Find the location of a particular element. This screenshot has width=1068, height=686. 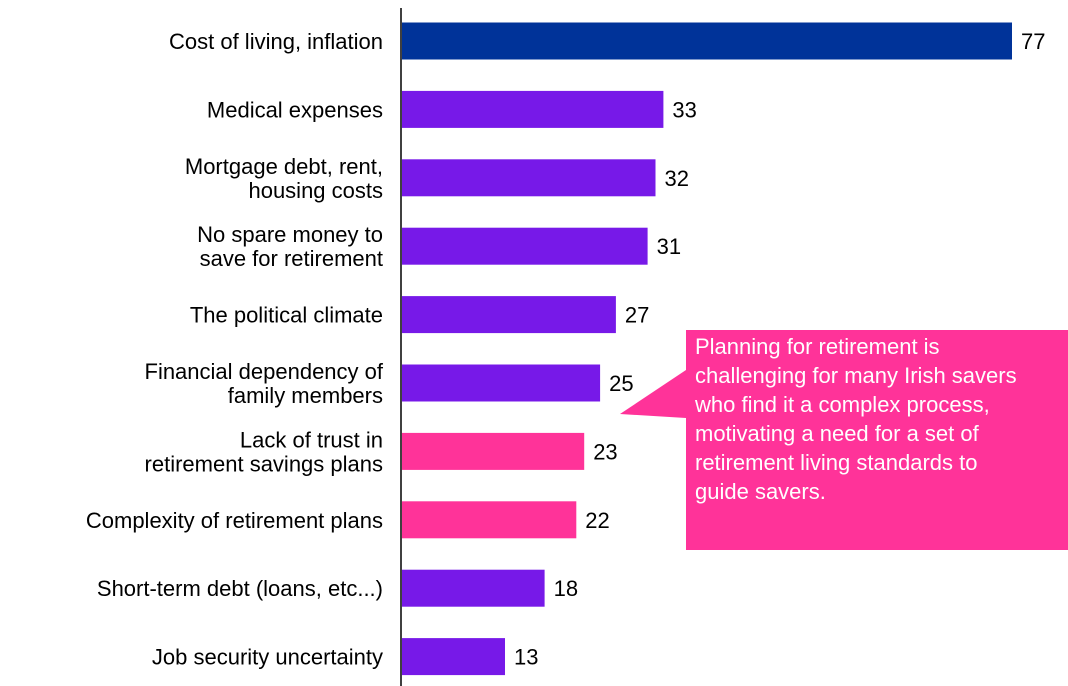

category-label: Mortgage debt, rent, is located at coordinates (284, 166).